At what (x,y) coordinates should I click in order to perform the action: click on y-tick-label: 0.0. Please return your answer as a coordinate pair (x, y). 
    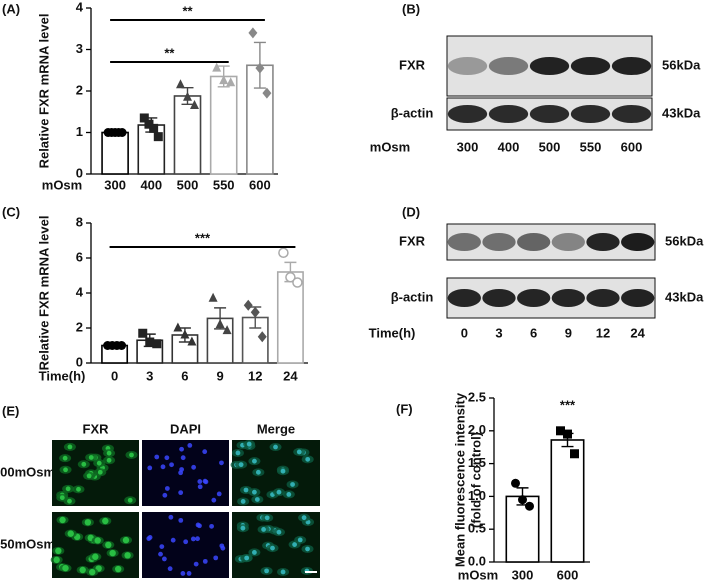
    Looking at the image, I should click on (477, 560).